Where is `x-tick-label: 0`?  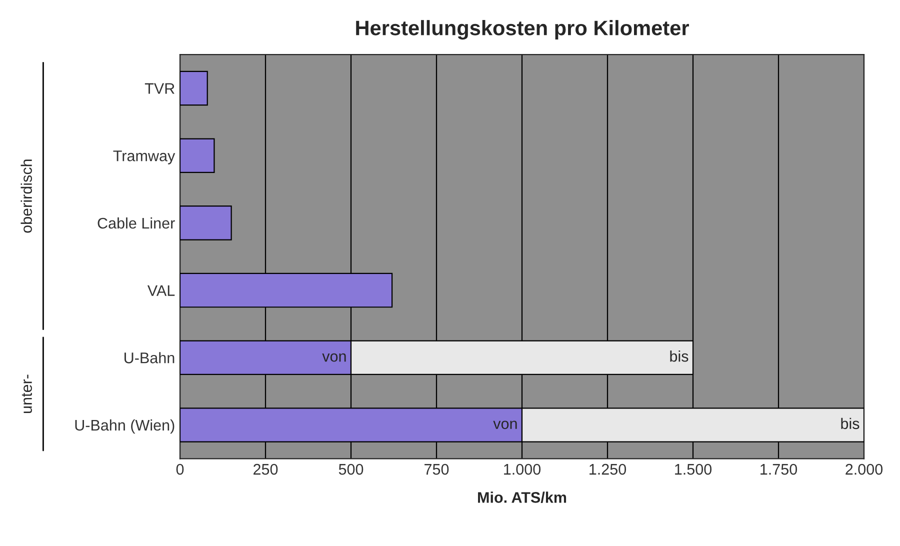
x-tick-label: 0 is located at coordinates (180, 469).